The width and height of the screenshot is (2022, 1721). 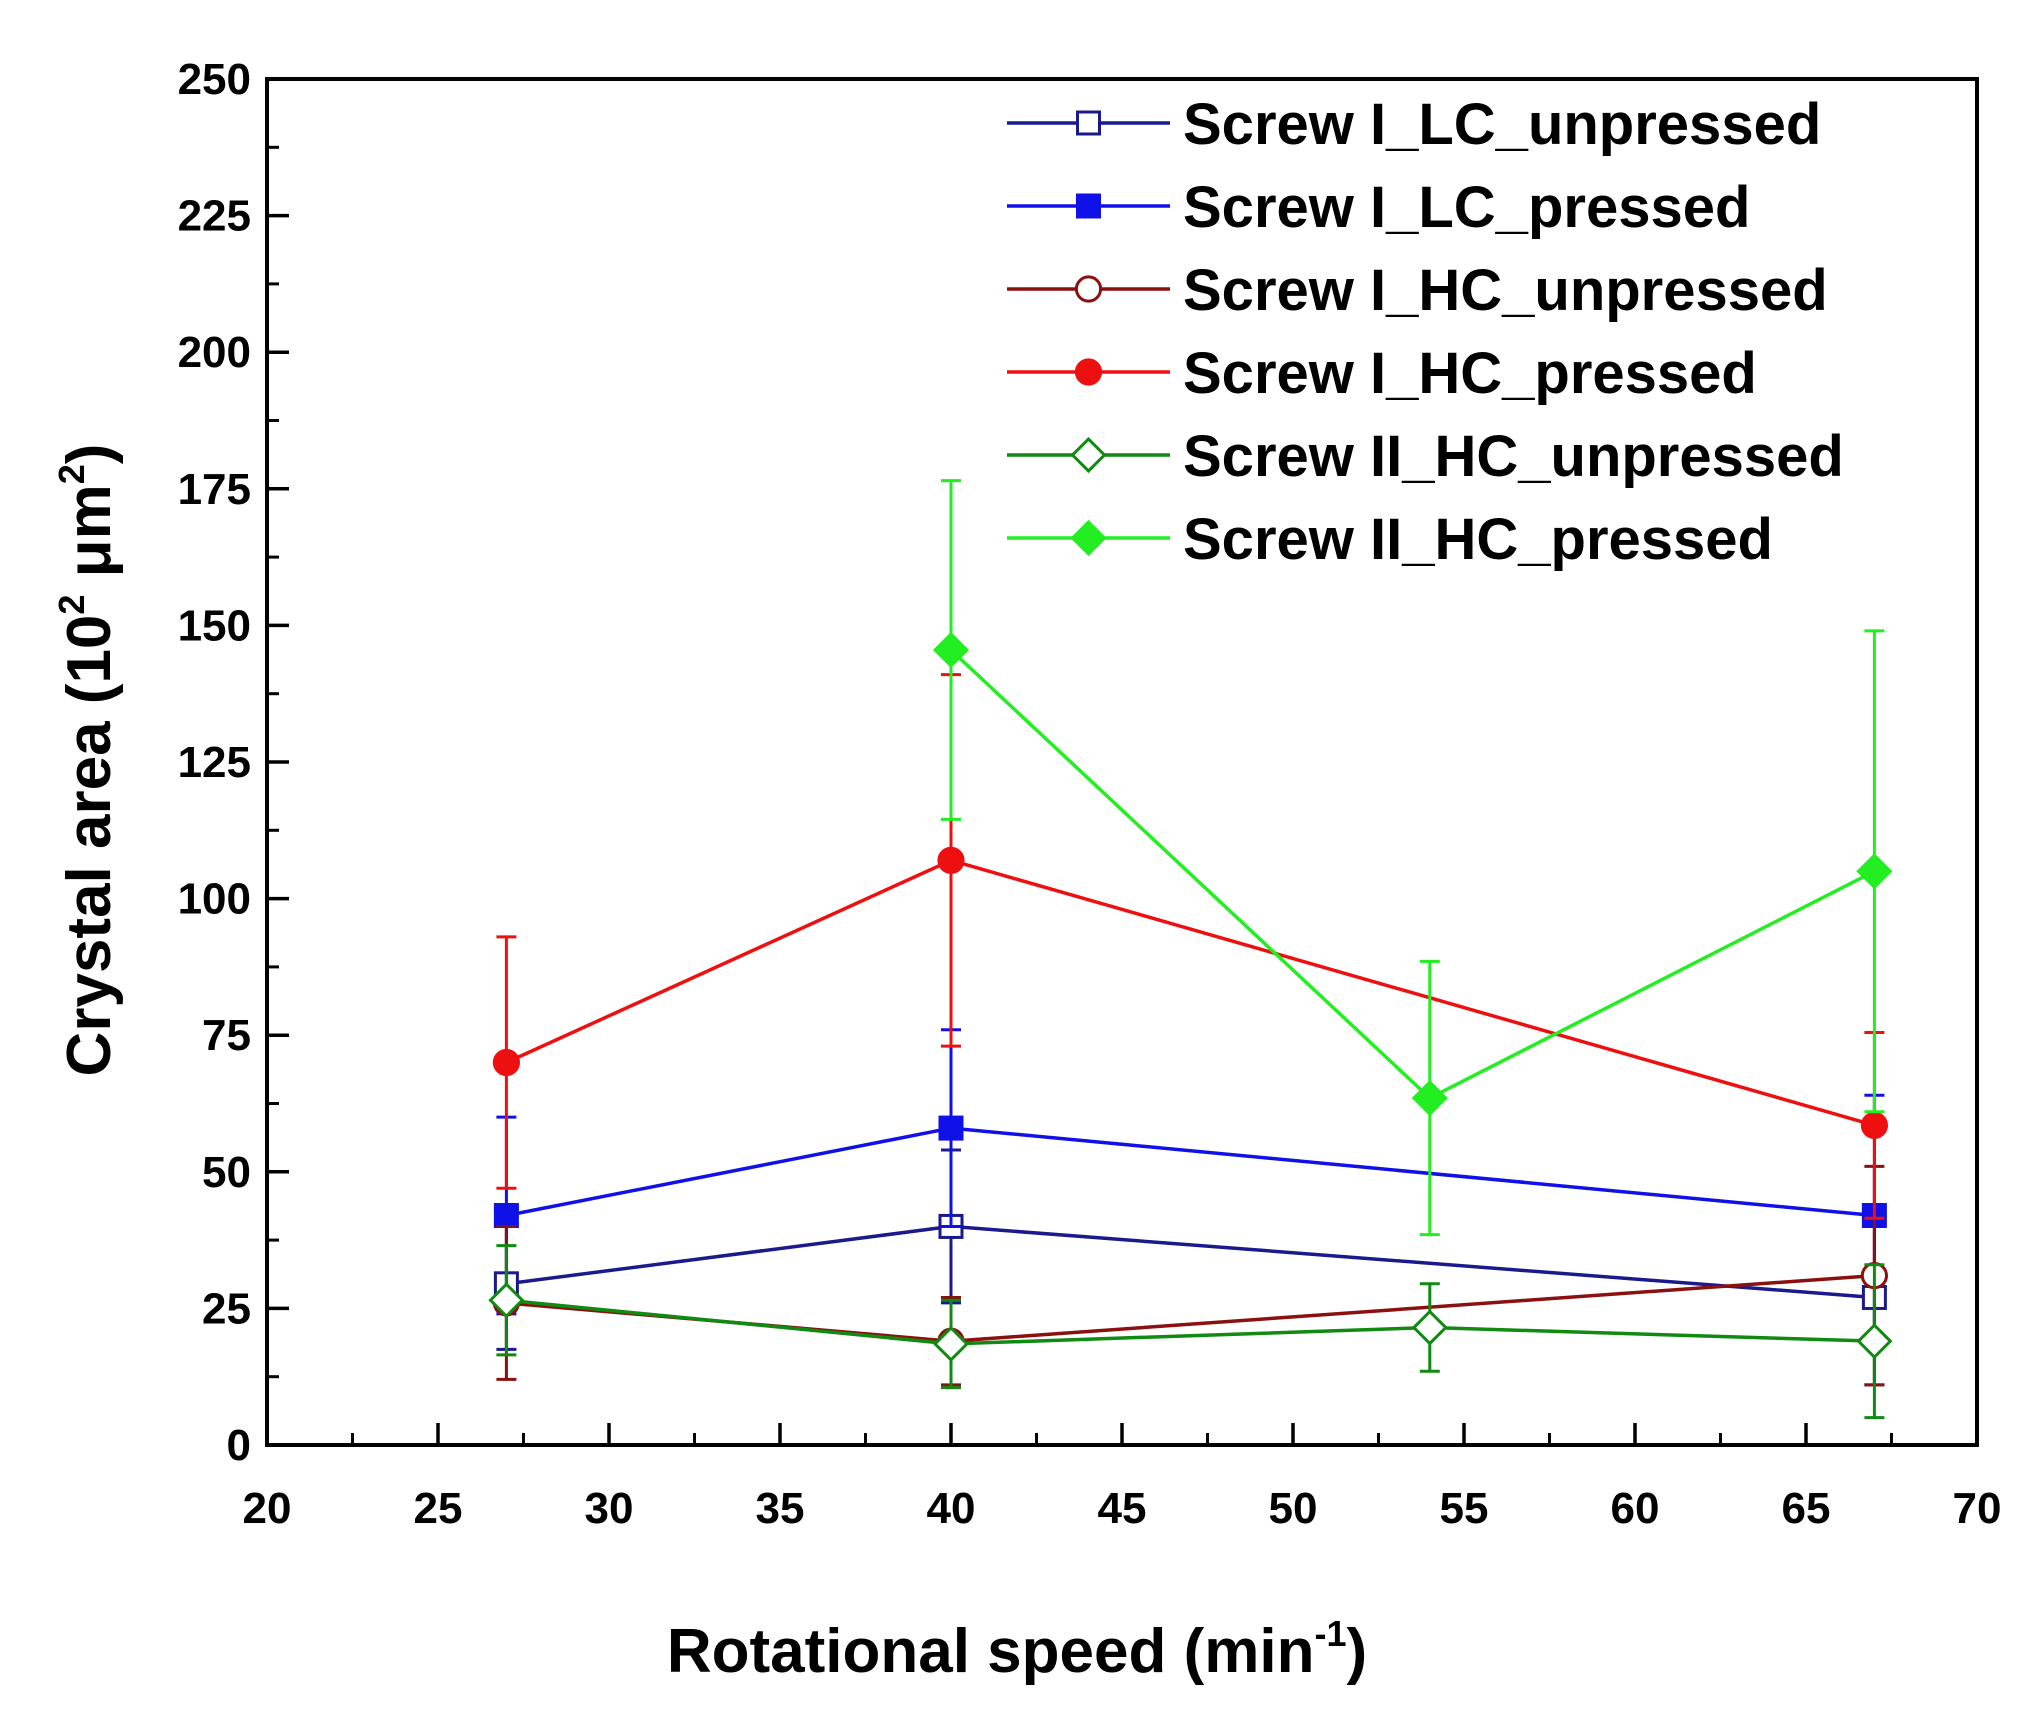 I want to click on y-tick-label-5: 125, so click(x=214, y=762).